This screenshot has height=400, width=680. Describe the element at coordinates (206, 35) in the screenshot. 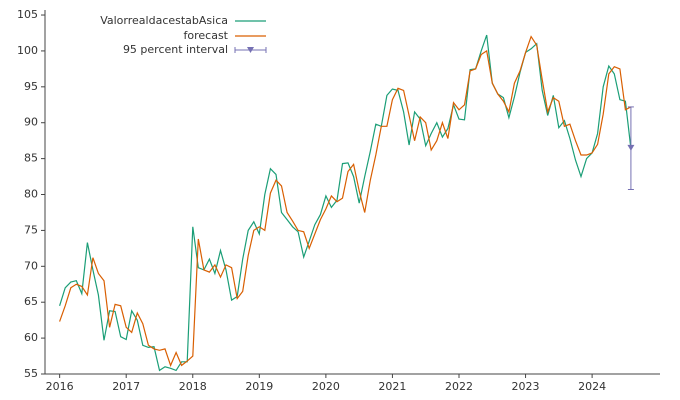

I see `legend-label: forecast` at that location.